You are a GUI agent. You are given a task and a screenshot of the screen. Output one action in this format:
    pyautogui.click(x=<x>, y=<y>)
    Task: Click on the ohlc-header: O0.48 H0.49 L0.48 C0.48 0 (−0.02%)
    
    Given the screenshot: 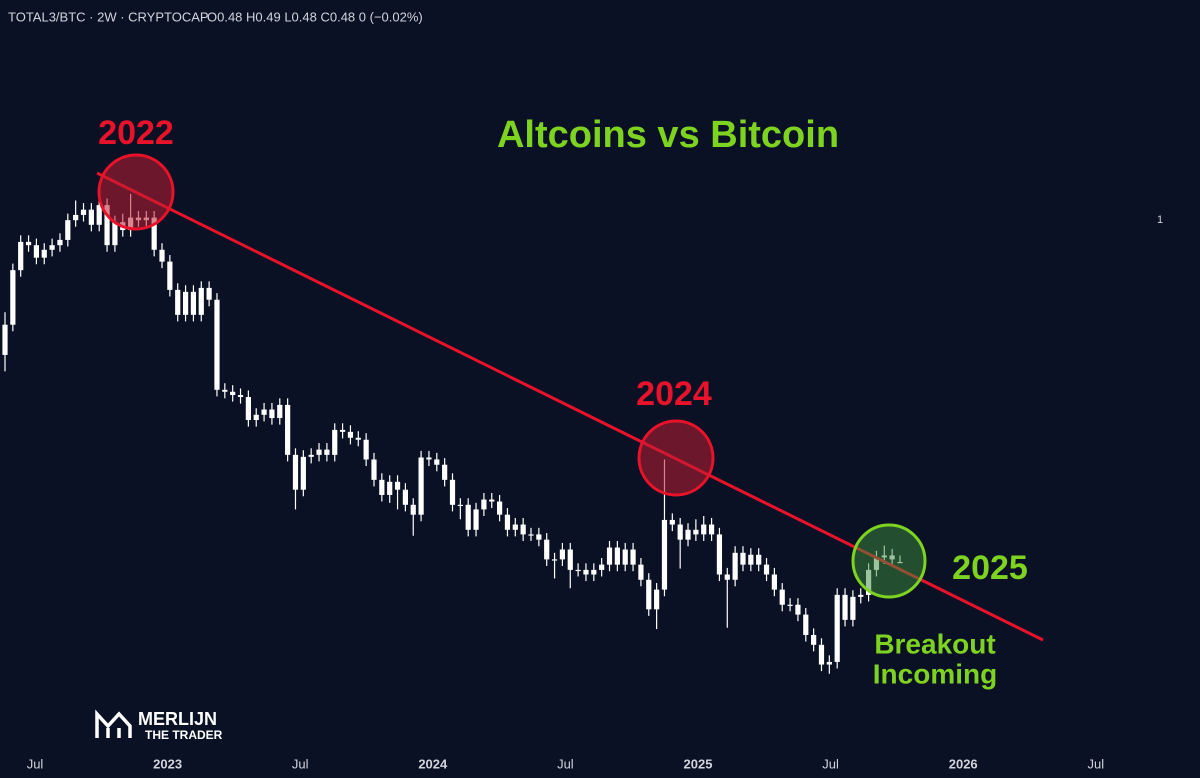 What is the action you would take?
    pyautogui.click(x=315, y=16)
    